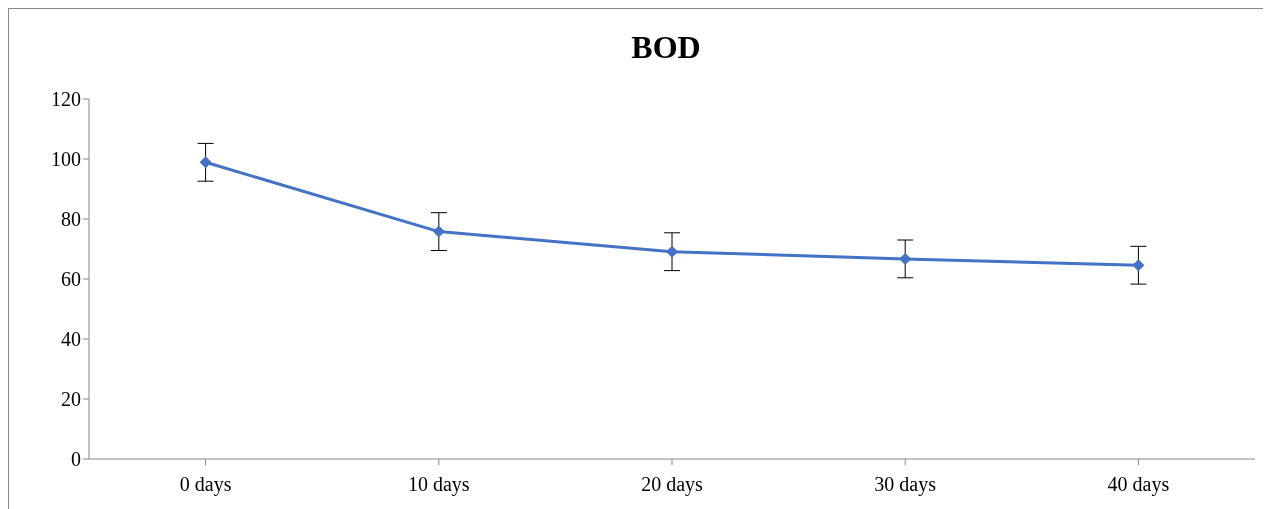 The width and height of the screenshot is (1272, 509). Describe the element at coordinates (205, 485) in the screenshot. I see `x-tick-label: 0 days` at that location.